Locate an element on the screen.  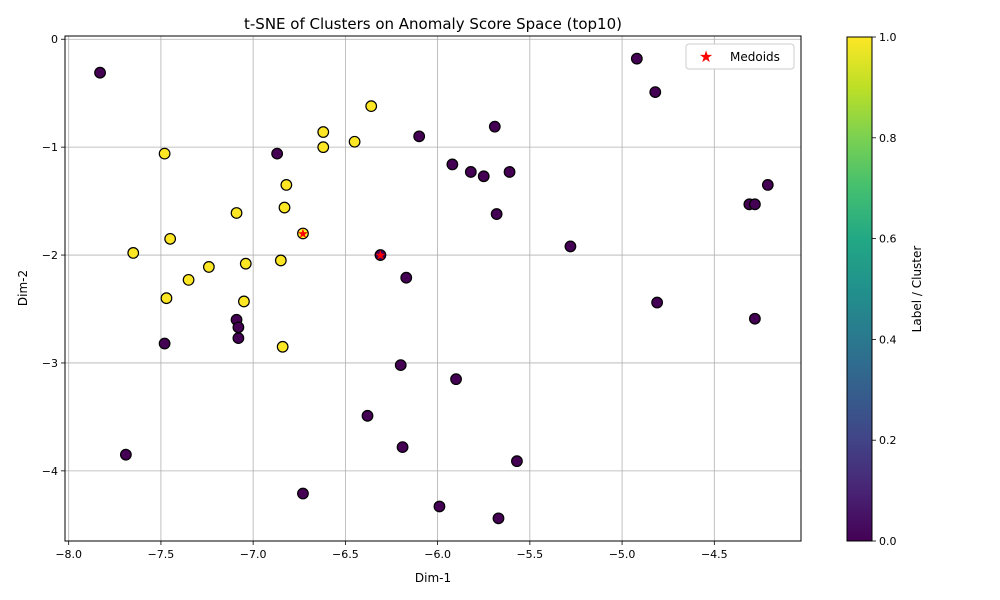
x-tick-label: −6.0 is located at coordinates (437, 554).